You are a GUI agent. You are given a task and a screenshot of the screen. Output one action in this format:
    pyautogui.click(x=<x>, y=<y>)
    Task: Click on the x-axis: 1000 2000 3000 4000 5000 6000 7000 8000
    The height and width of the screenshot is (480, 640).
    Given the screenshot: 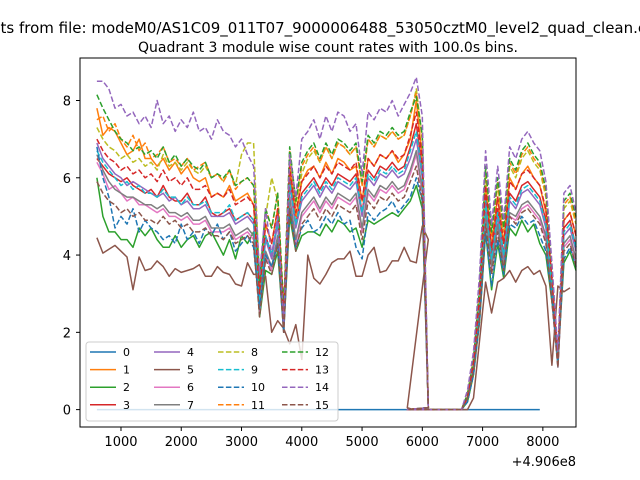 What is the action you would take?
    pyautogui.click(x=331, y=438)
    